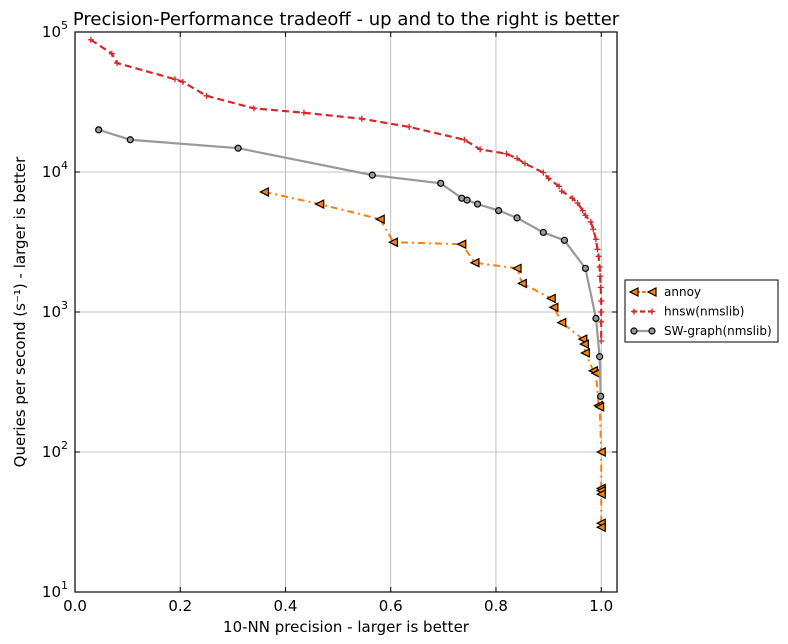  Describe the element at coordinates (180, 606) in the screenshot. I see `x-tick-label: 0.2` at that location.